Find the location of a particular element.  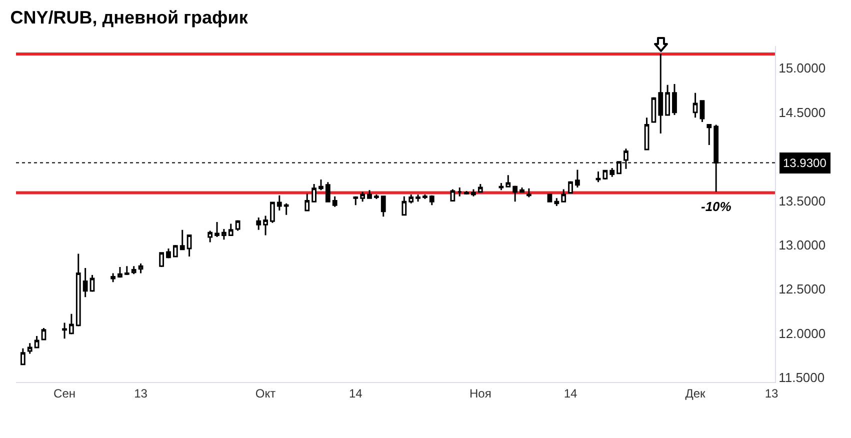

y-tick-label: 13.0000 is located at coordinates (802, 245).